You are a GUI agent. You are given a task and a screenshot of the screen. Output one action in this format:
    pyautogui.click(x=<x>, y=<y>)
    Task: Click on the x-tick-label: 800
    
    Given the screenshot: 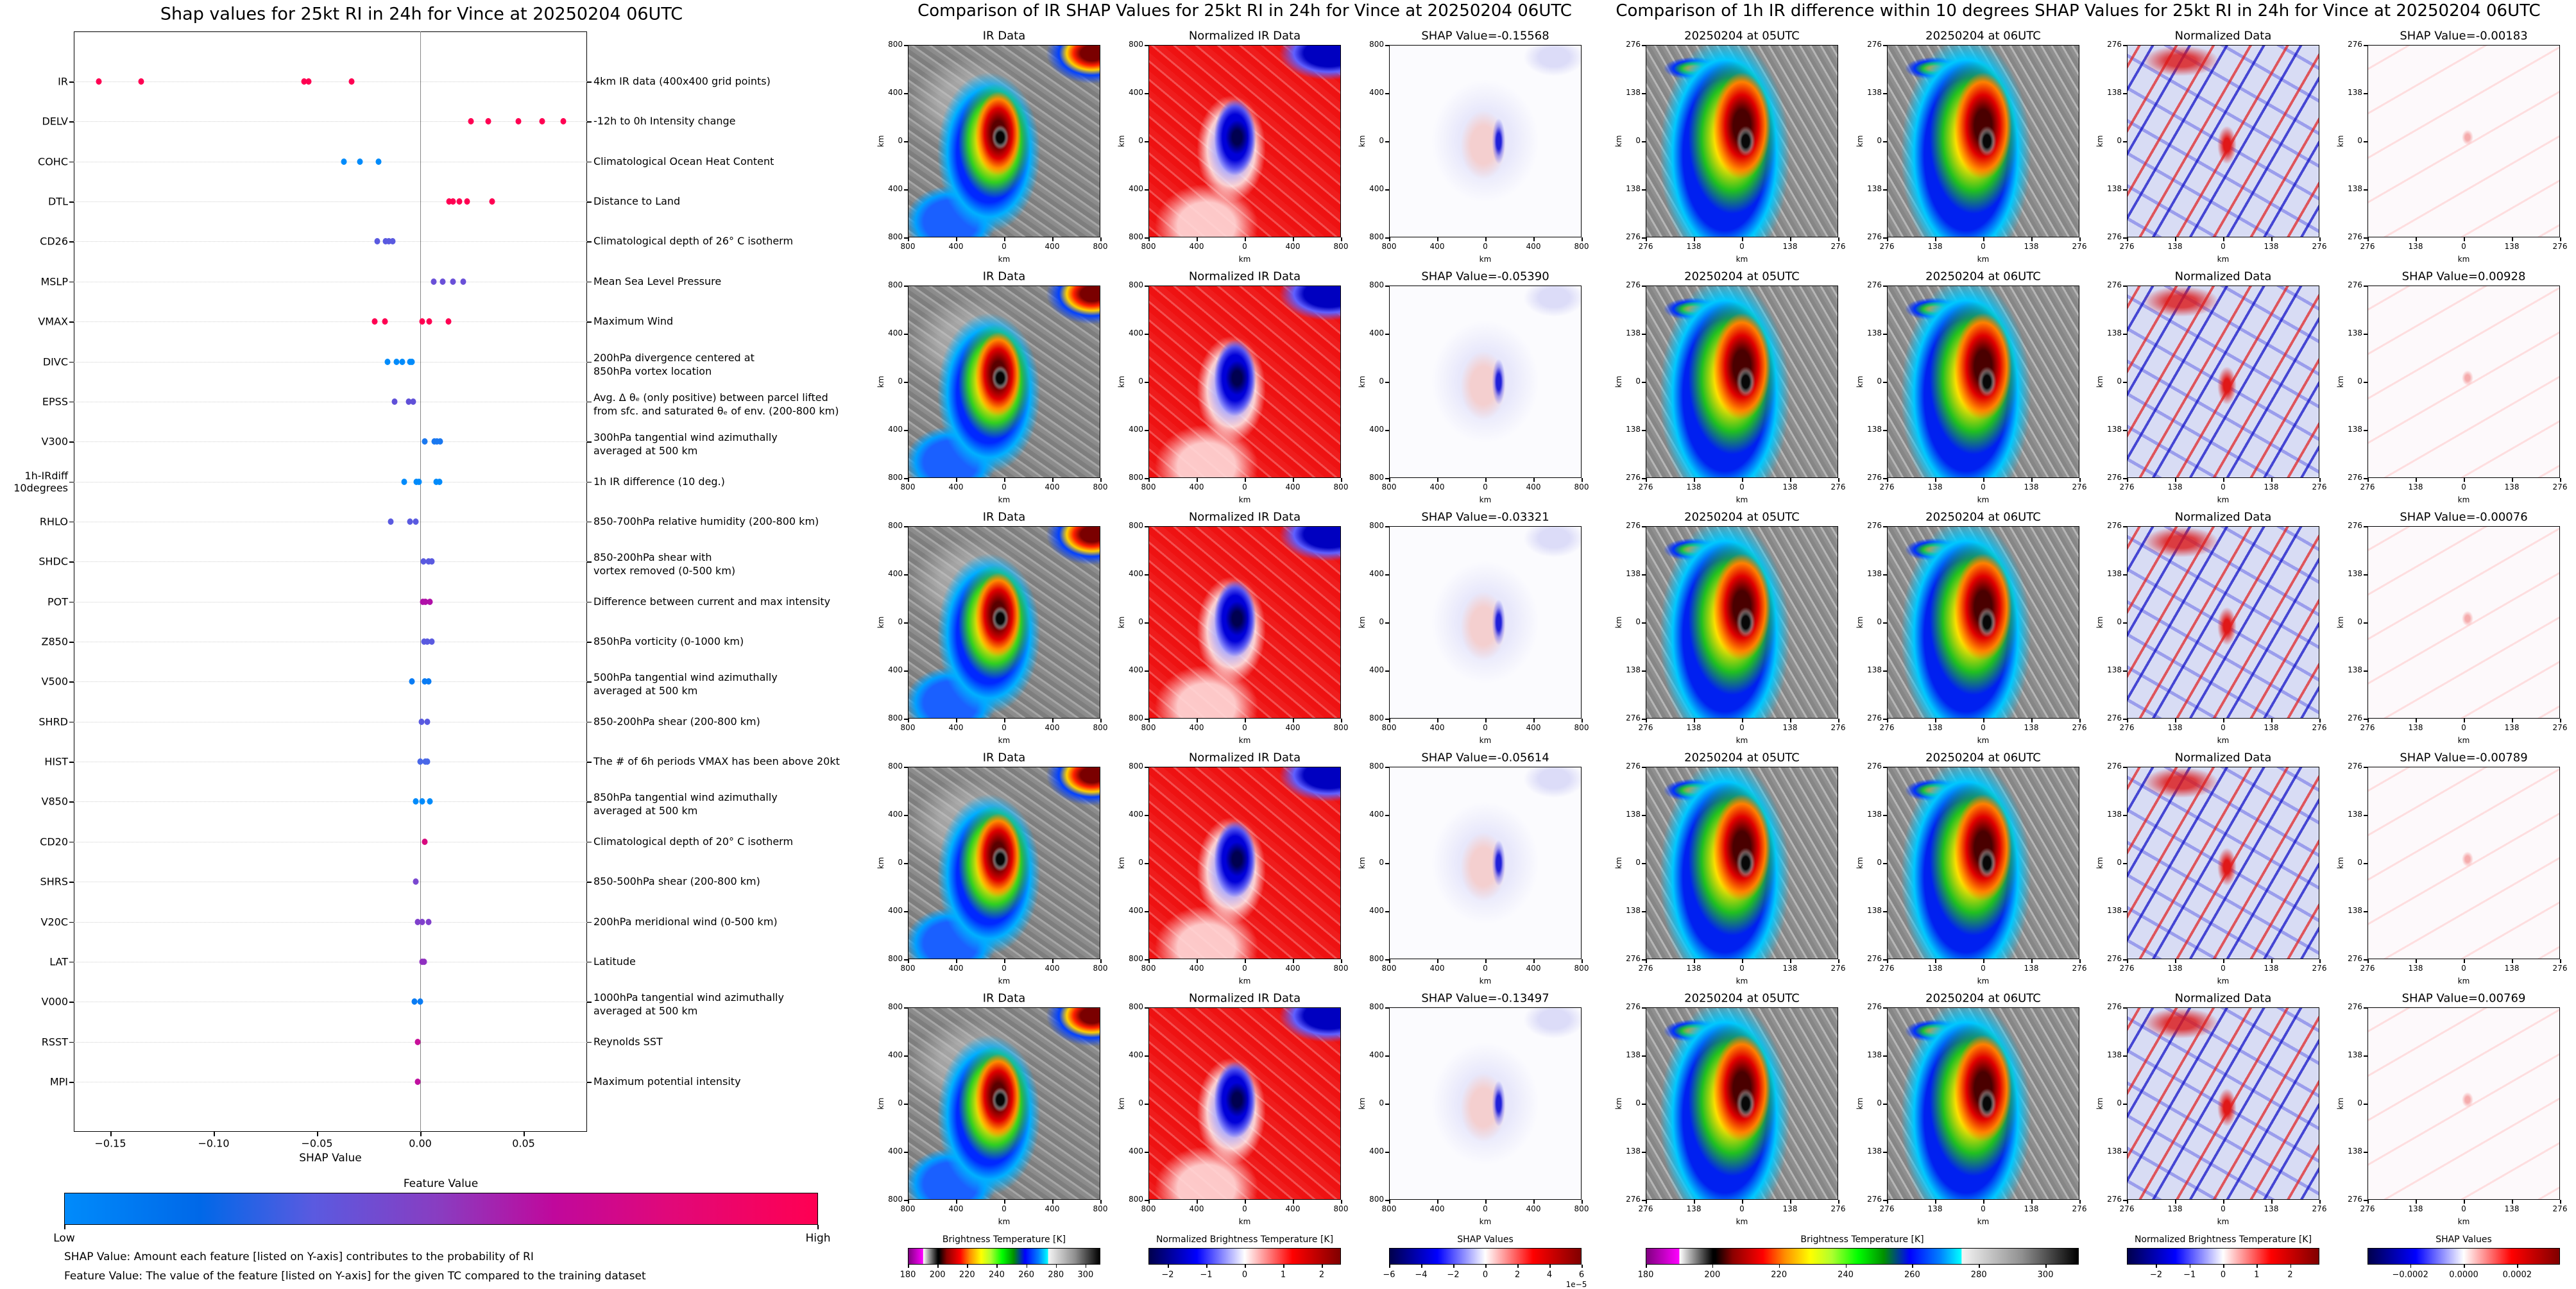 What is the action you would take?
    pyautogui.click(x=1389, y=728)
    